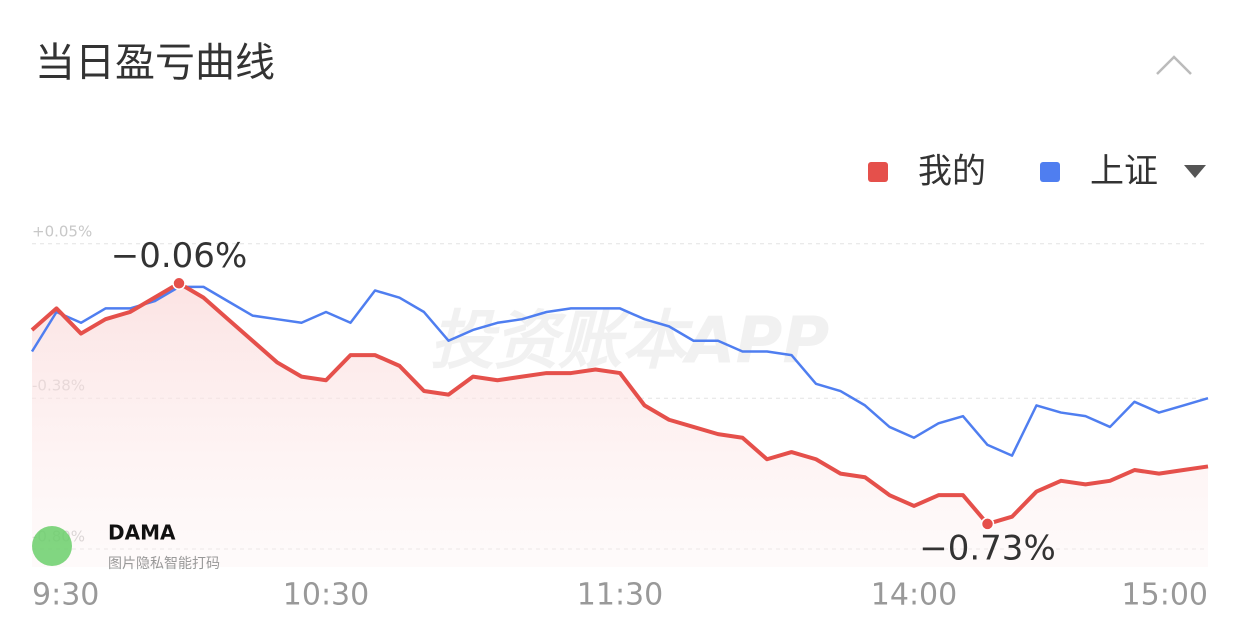  What do you see at coordinates (326, 595) in the screenshot?
I see `x-tick-label: 10:30` at bounding box center [326, 595].